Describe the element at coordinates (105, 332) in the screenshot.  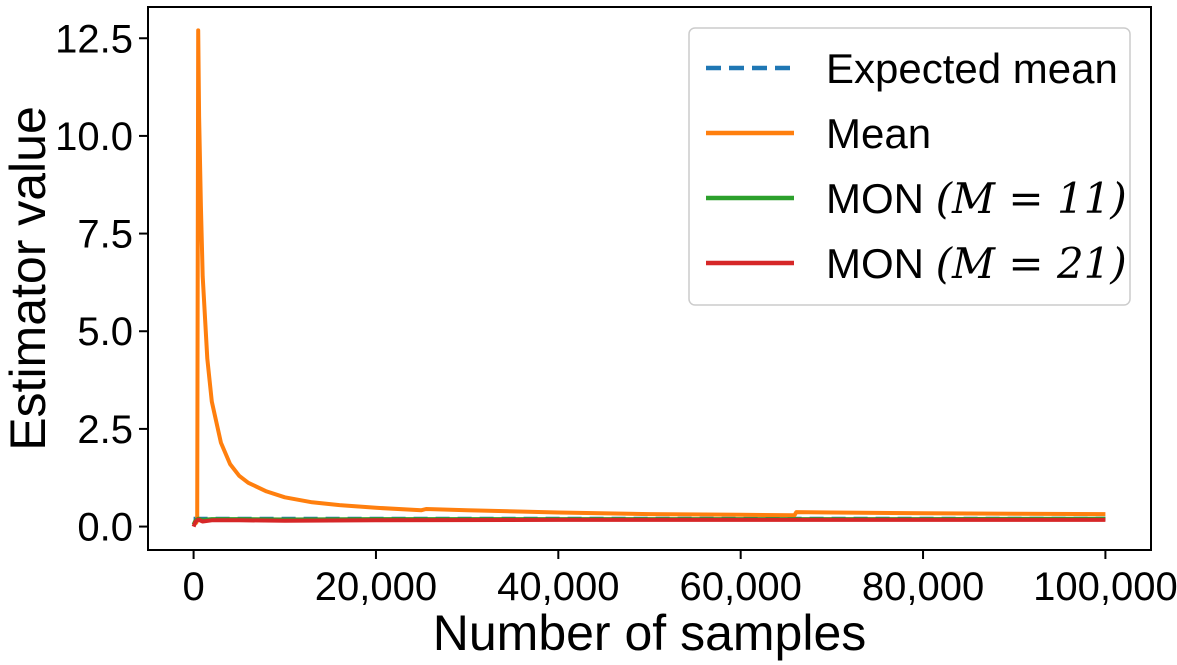
I see `y-tick-label: 5.0` at that location.